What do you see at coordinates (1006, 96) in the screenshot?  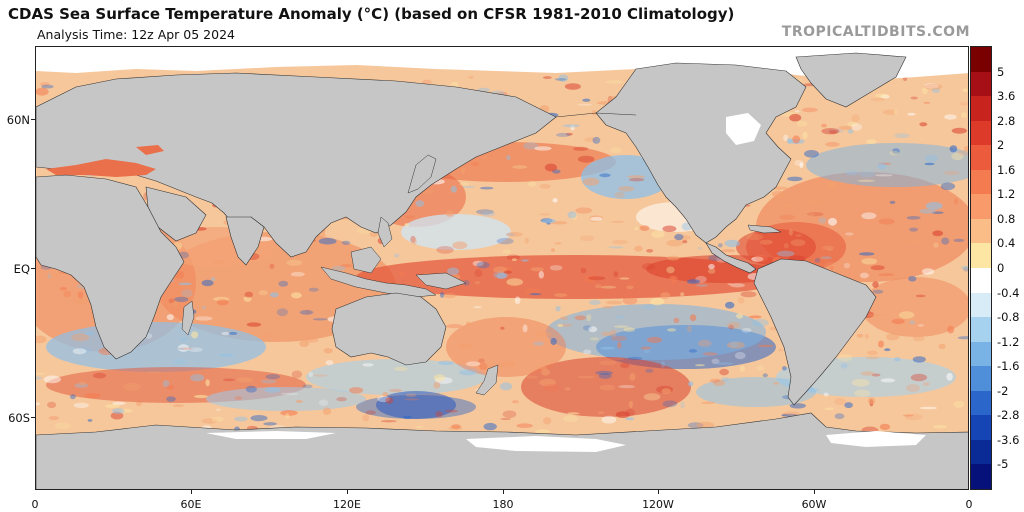 I see `colorbar-label: 3.6` at bounding box center [1006, 96].